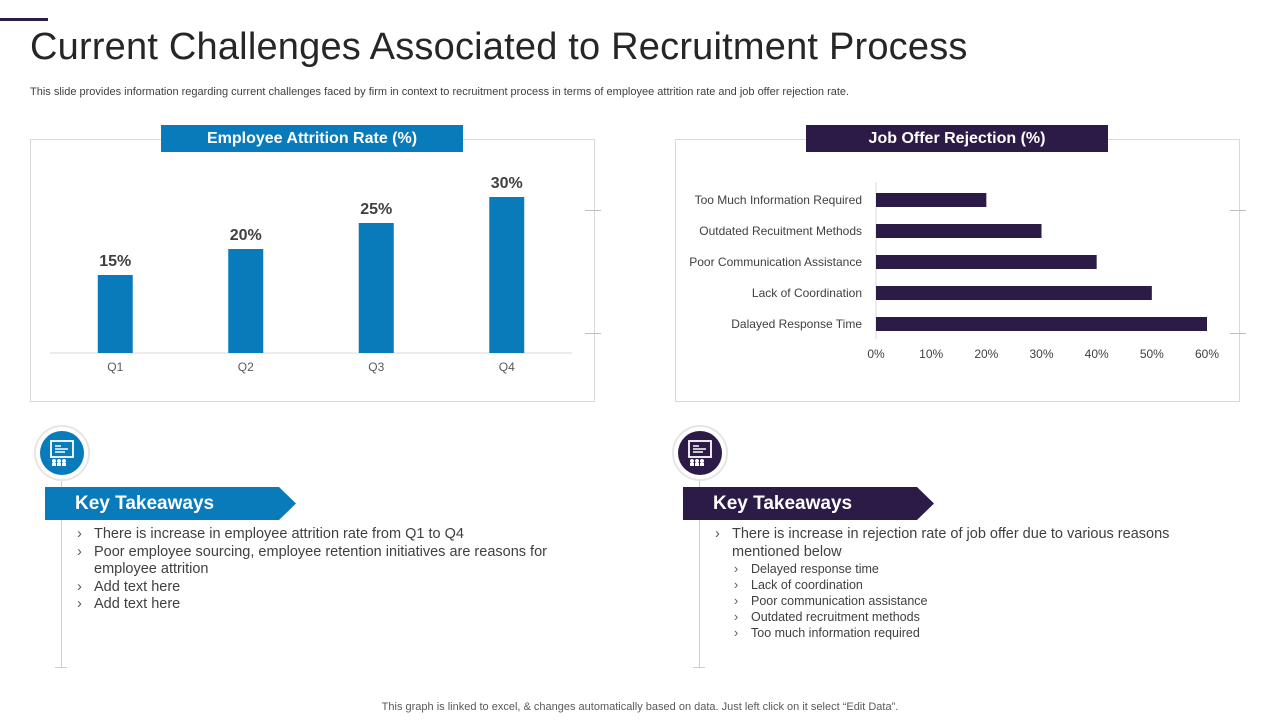 This screenshot has width=1280, height=720. I want to click on x-tick-label: Q3, so click(376, 367).